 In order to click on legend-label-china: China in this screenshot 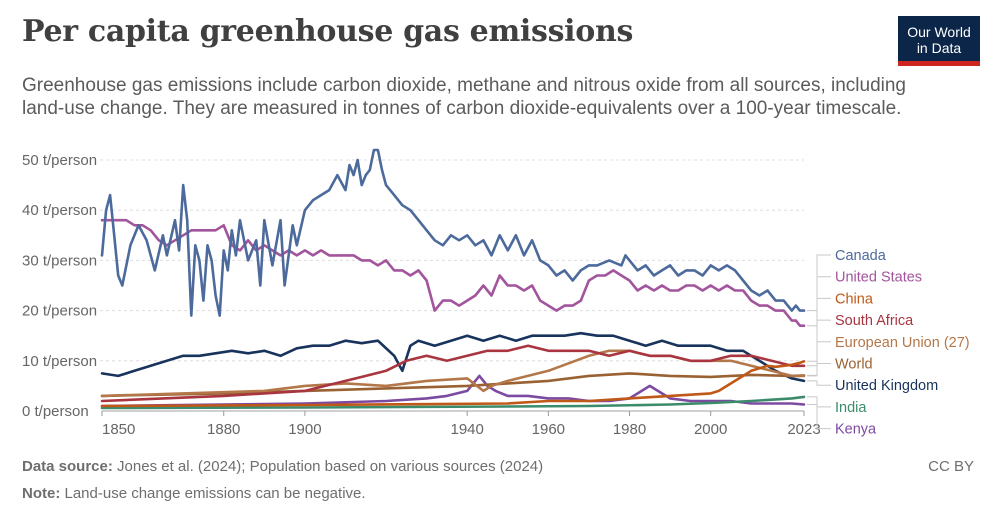, I will do `click(854, 299)`.